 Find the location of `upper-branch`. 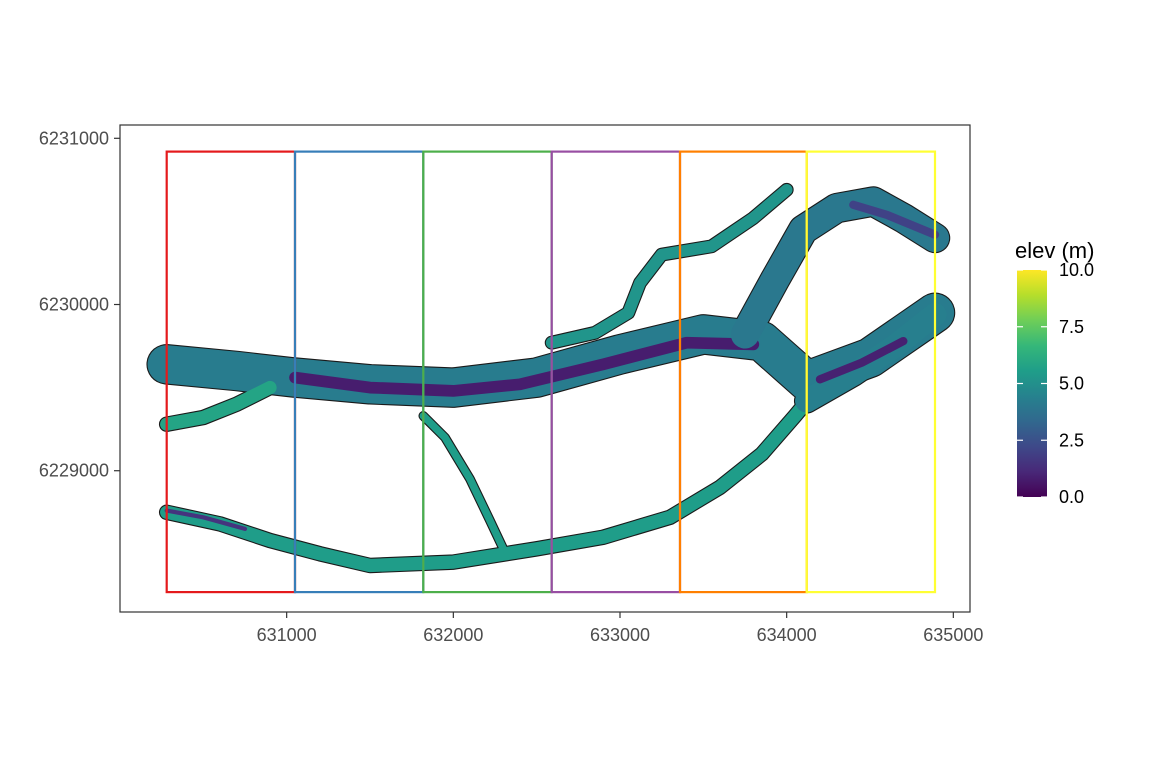

upper-branch is located at coordinates (669, 266).